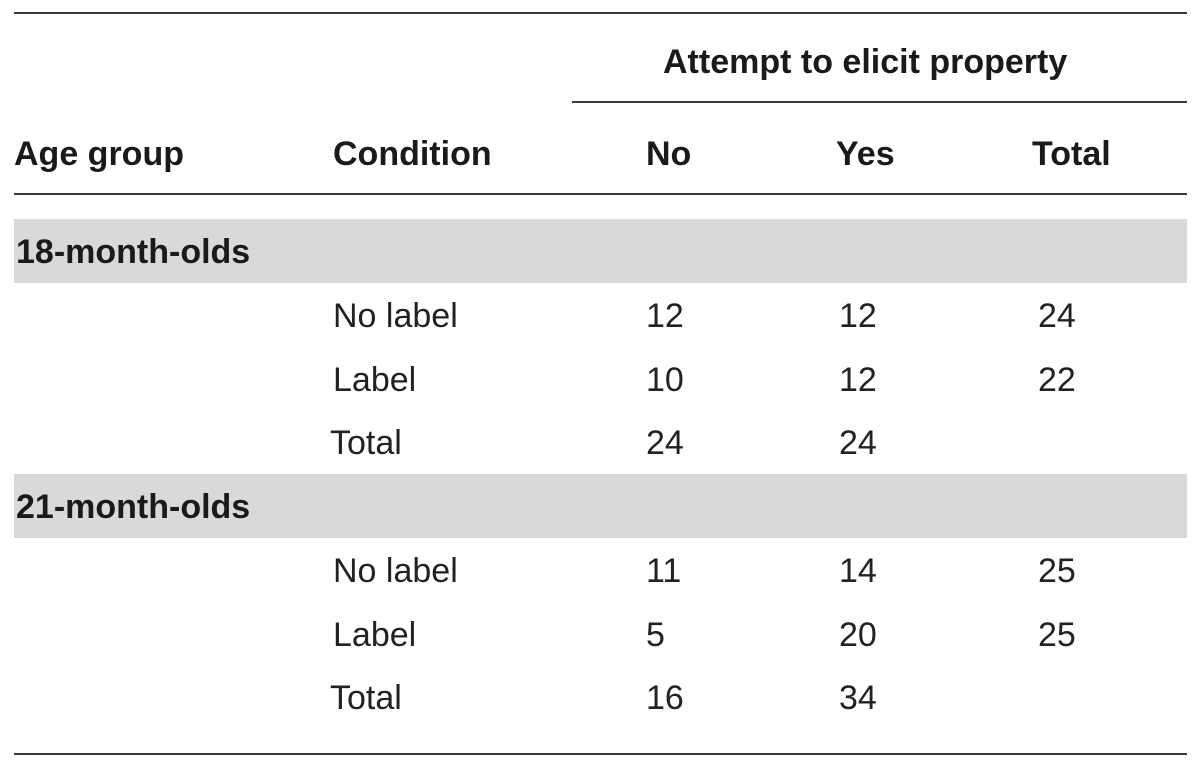  Describe the element at coordinates (600, 13) in the screenshot. I see `table-top-rule` at that location.